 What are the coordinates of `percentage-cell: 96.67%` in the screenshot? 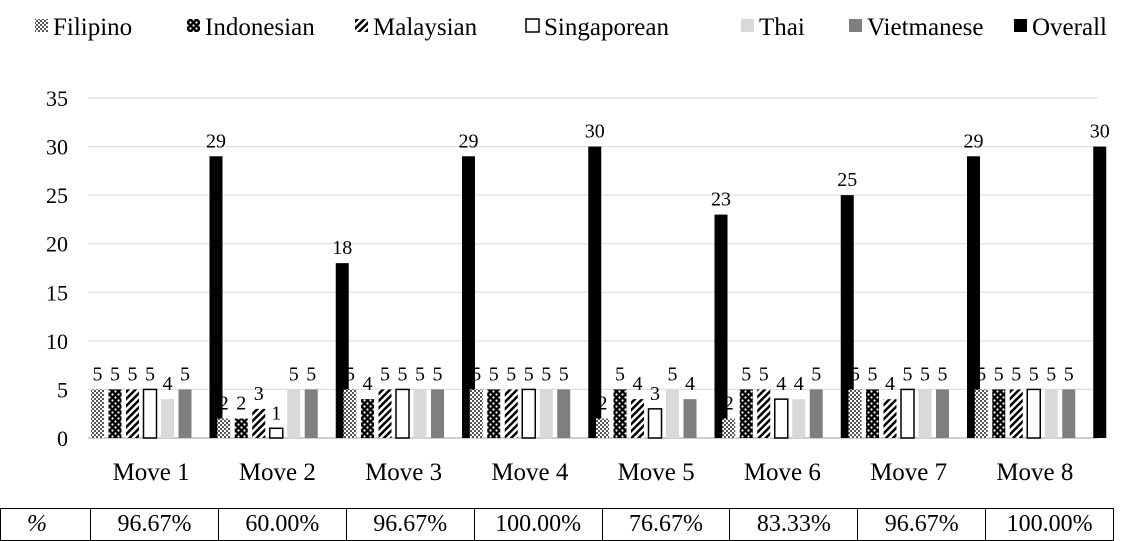 It's located at (410, 524).